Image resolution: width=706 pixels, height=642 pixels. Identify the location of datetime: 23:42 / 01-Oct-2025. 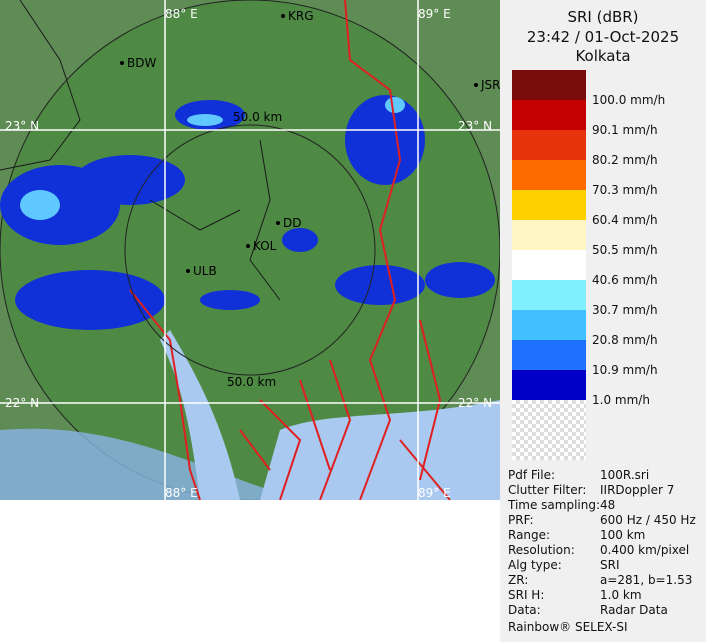
(603, 37).